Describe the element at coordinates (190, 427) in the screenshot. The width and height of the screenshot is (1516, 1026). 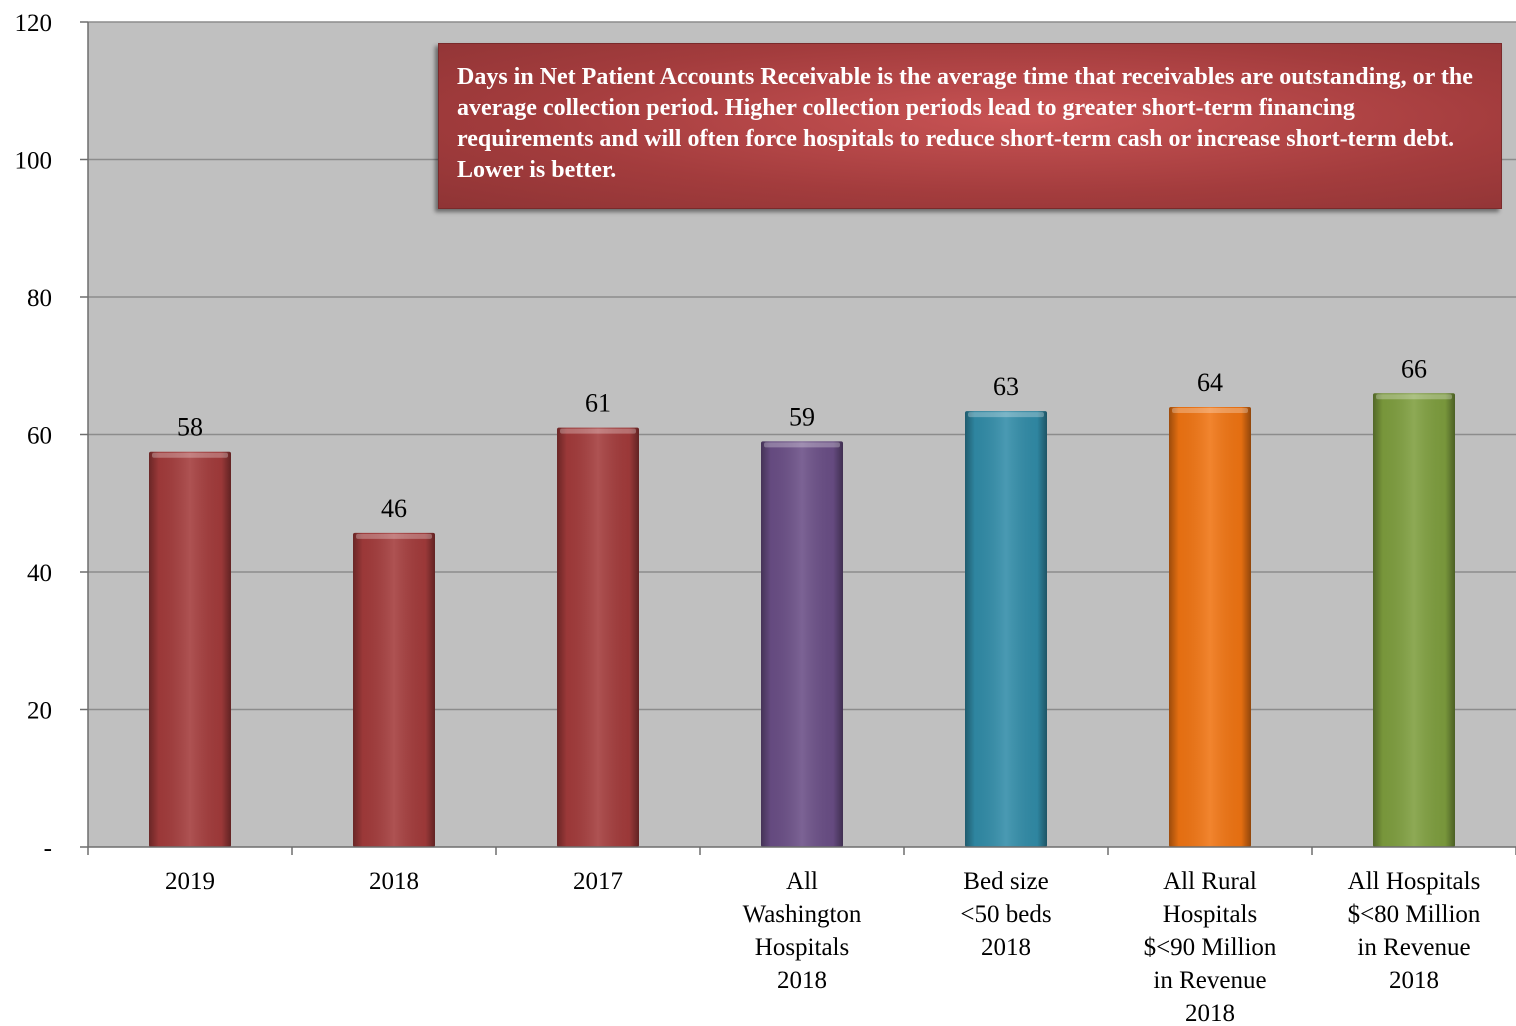
I see `data-label: 58` at that location.